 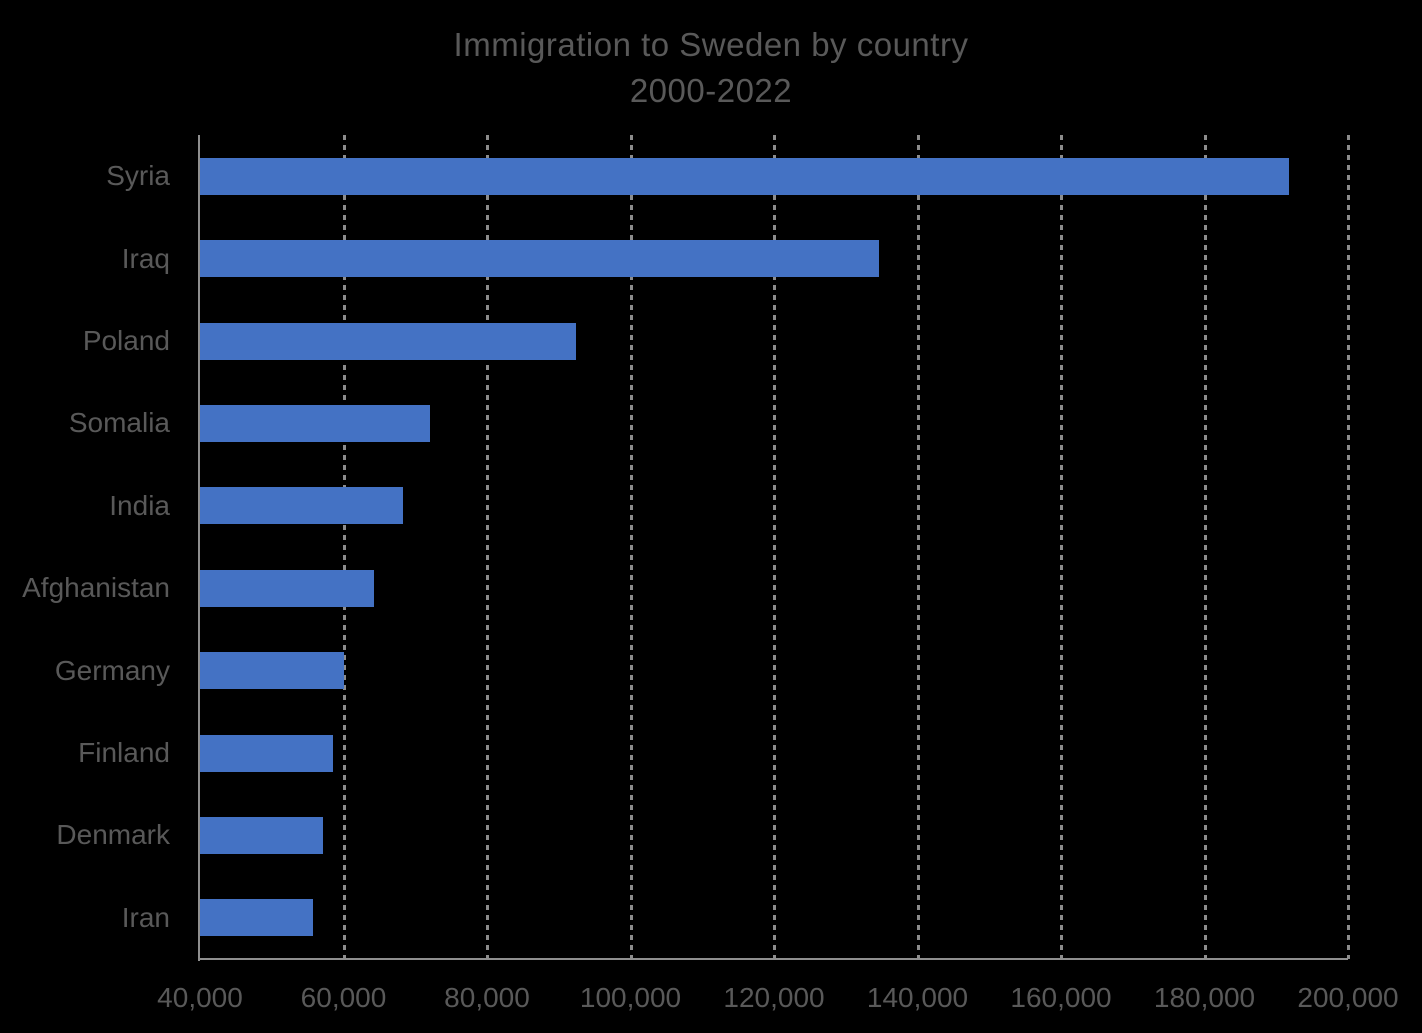 What do you see at coordinates (138, 175) in the screenshot?
I see `category-label-syria: Syria` at bounding box center [138, 175].